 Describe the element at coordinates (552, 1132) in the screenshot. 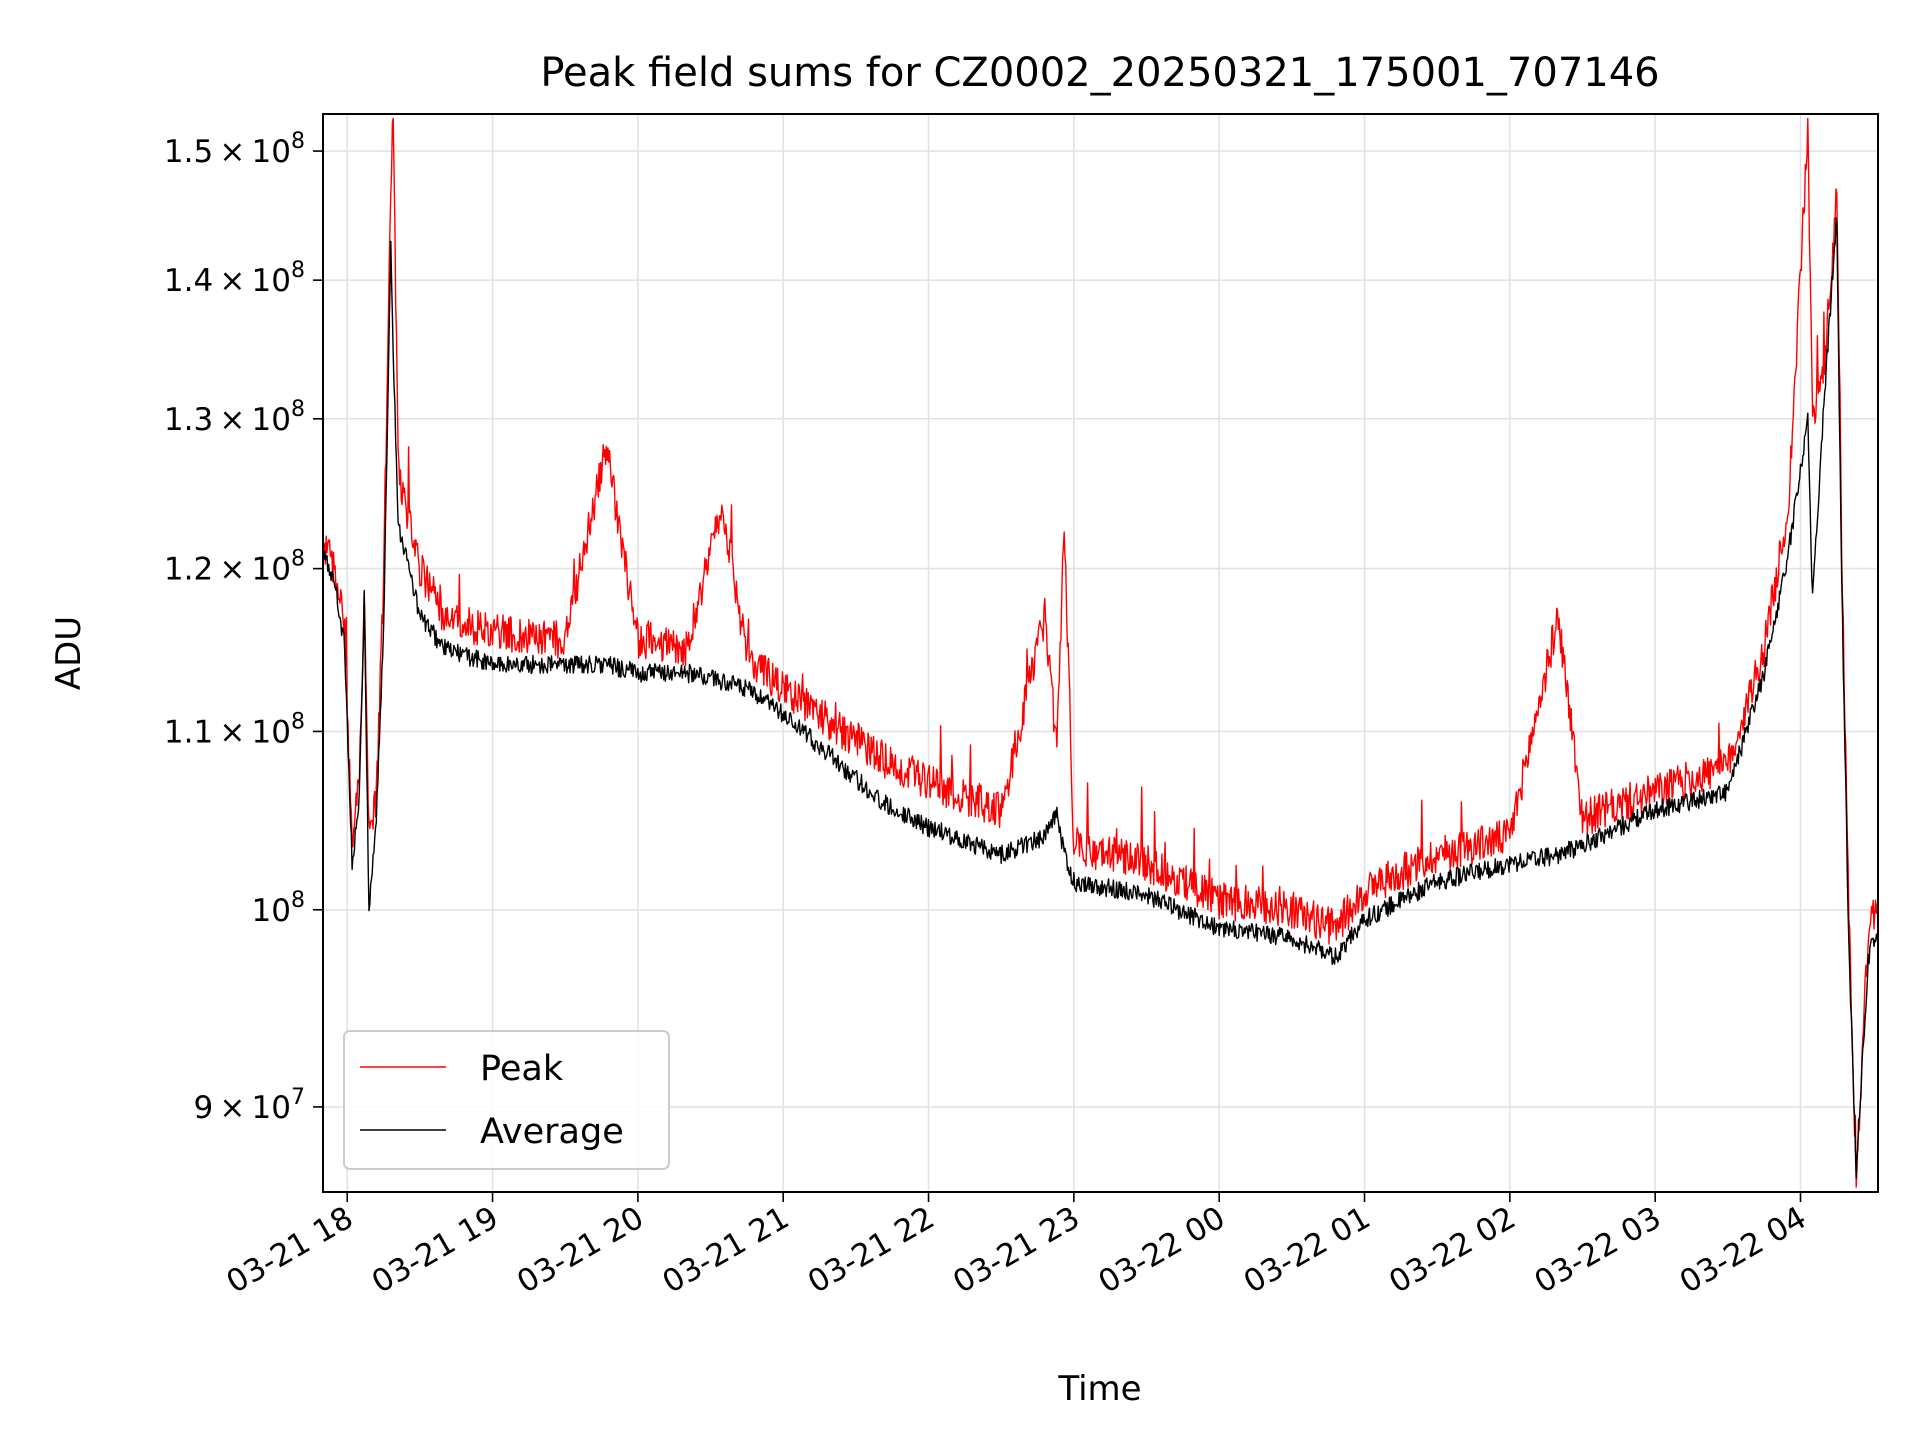

I see `legend-average-label: Average` at that location.